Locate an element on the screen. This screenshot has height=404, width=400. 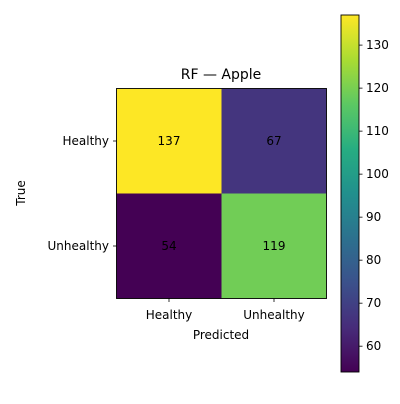
y-tick-label: Healthy is located at coordinates (85, 141).